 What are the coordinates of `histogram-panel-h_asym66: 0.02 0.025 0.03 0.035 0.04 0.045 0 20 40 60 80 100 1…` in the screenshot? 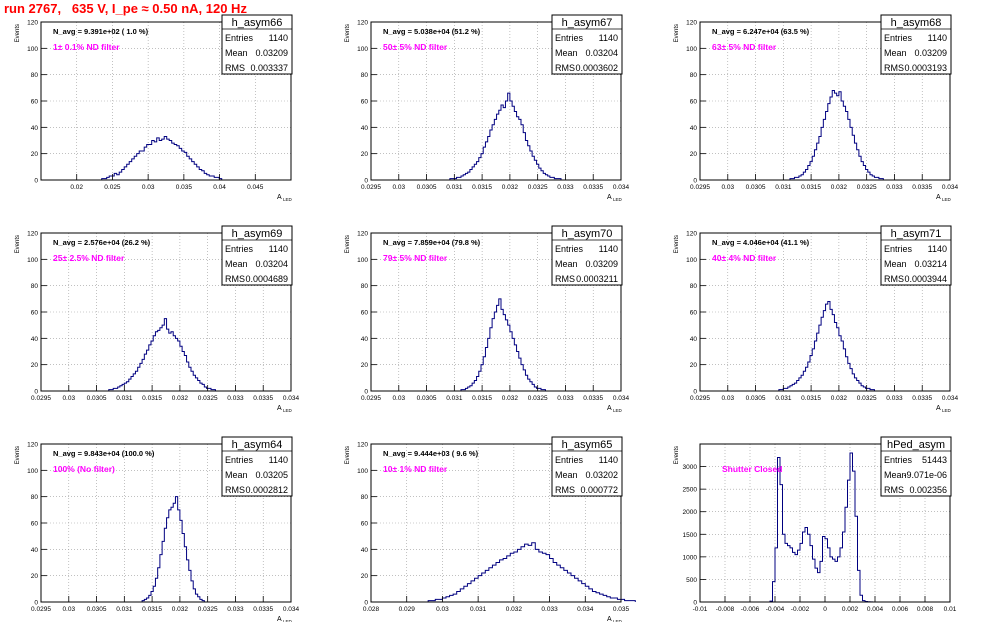 It's located at (154, 108).